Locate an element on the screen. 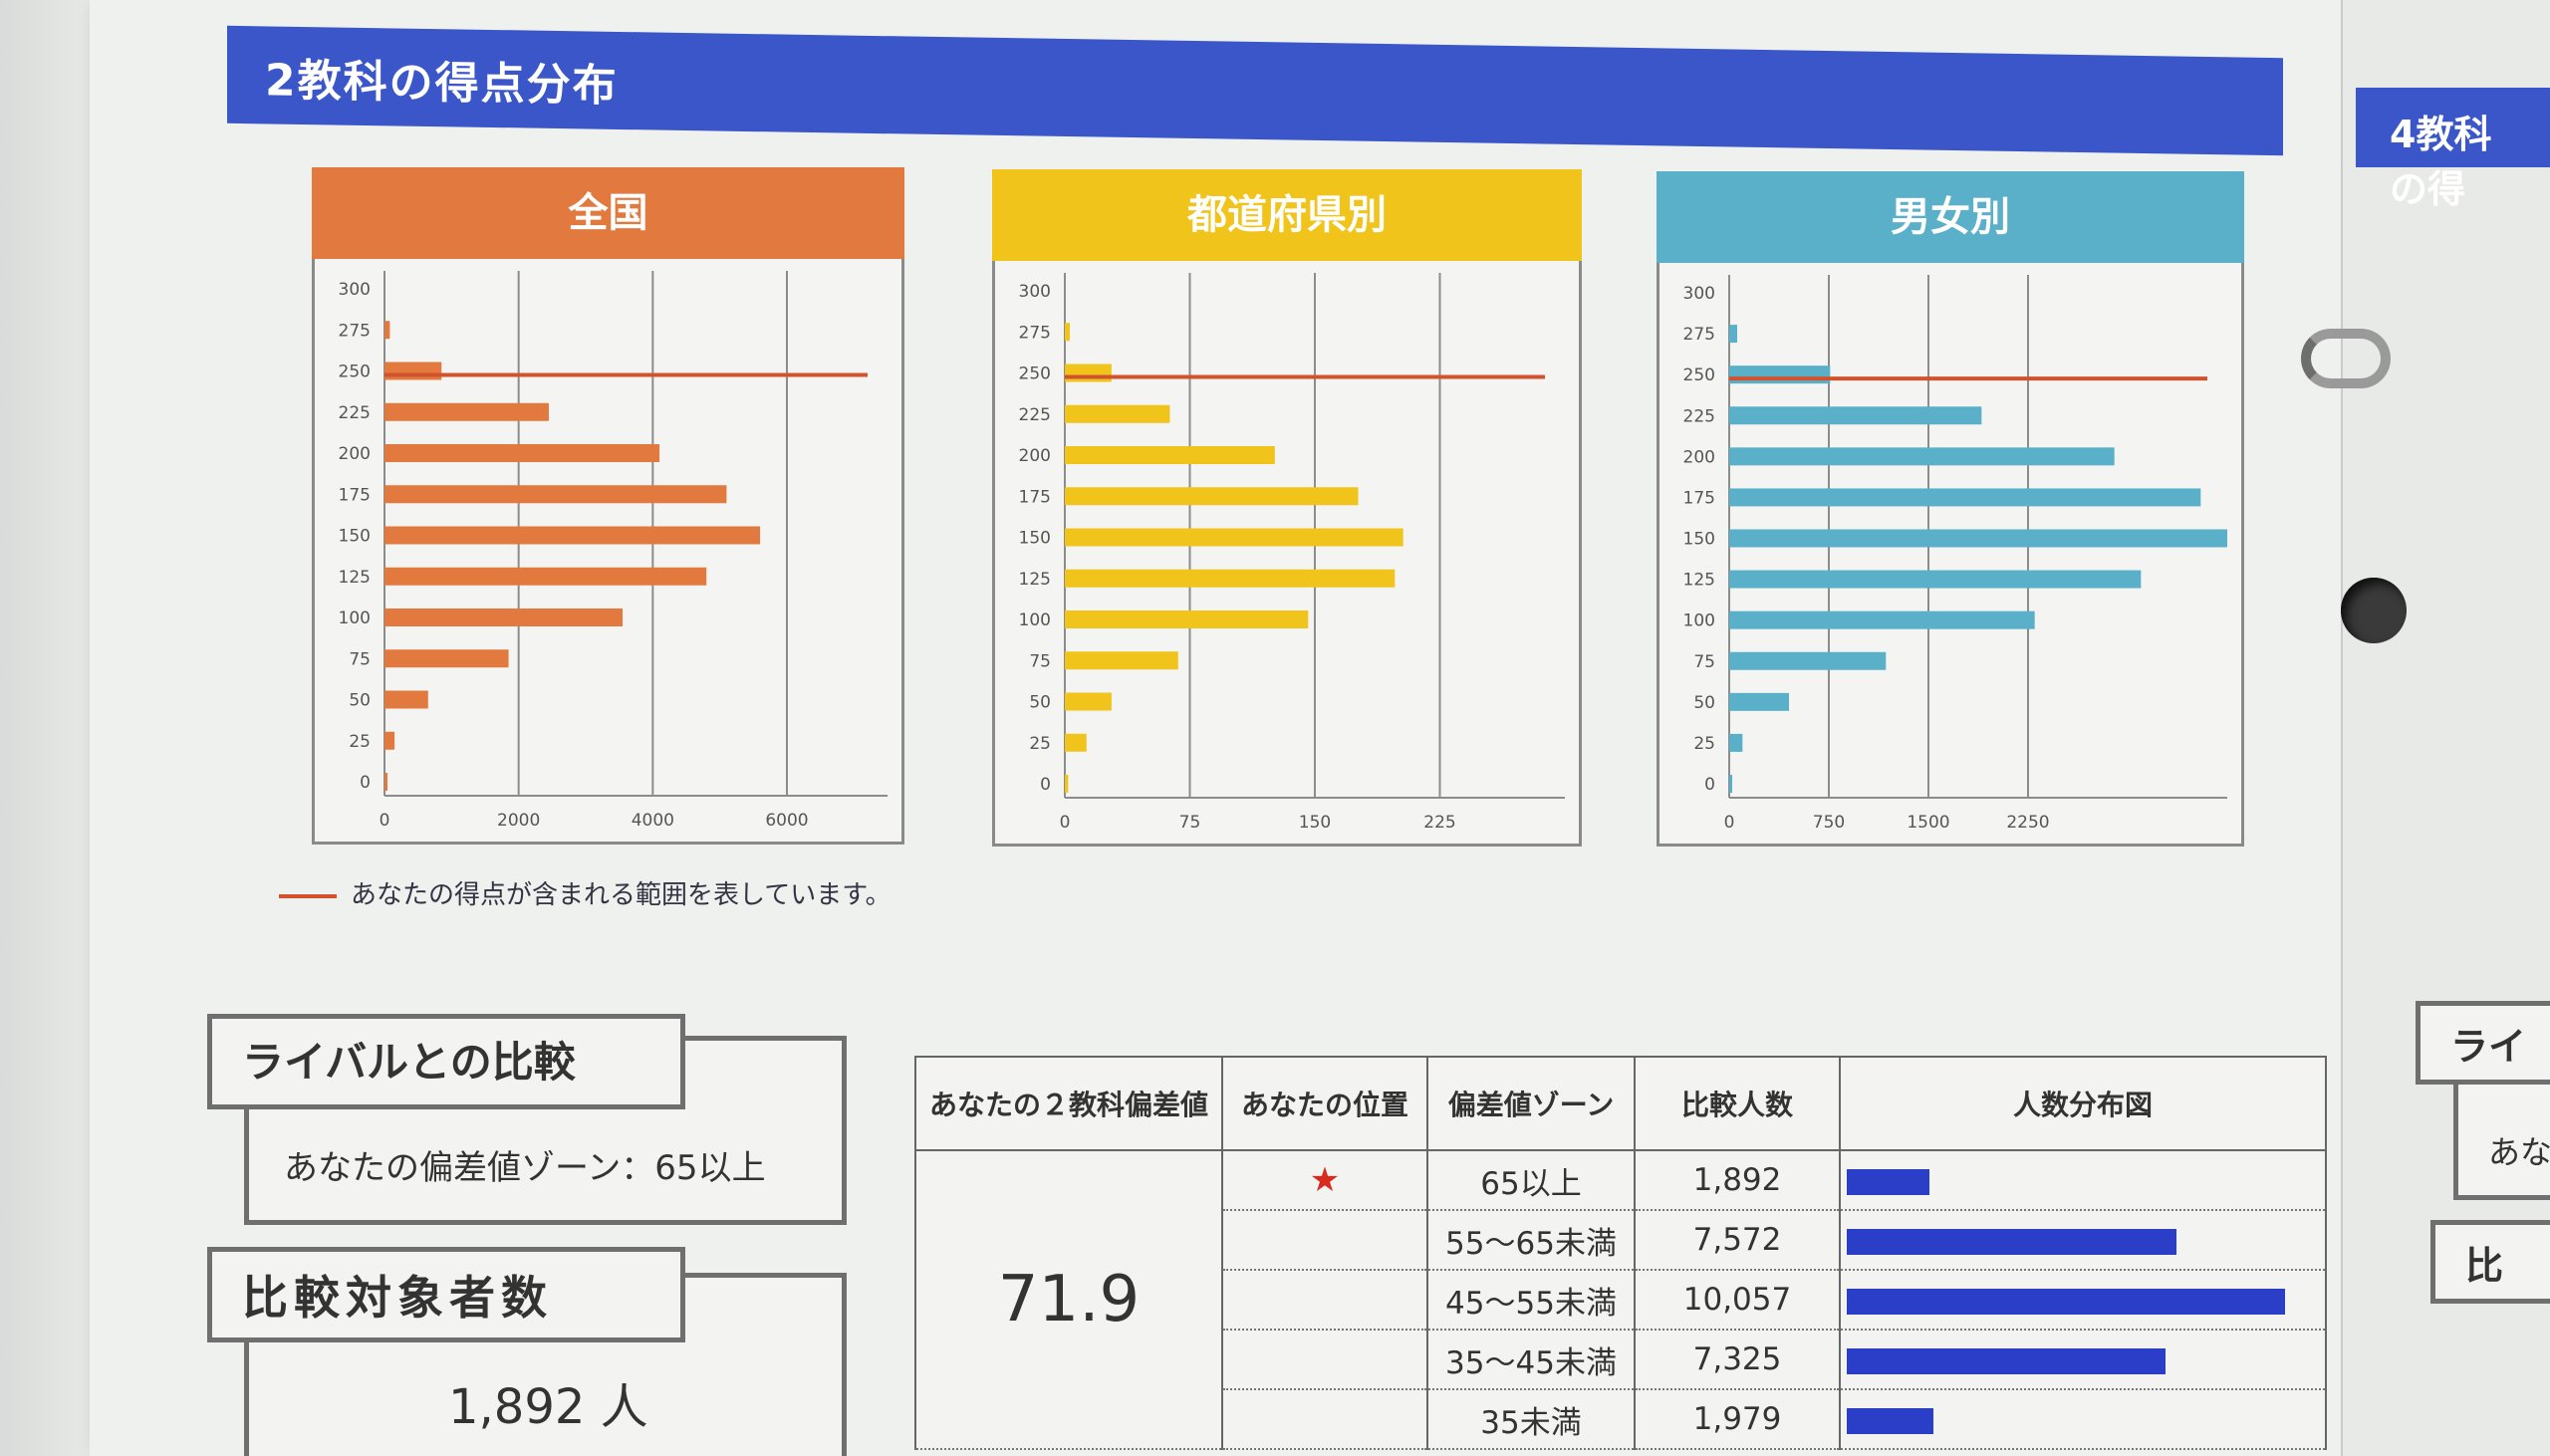 The image size is (2550, 1456). x-tick-label: 2250 is located at coordinates (2027, 823).